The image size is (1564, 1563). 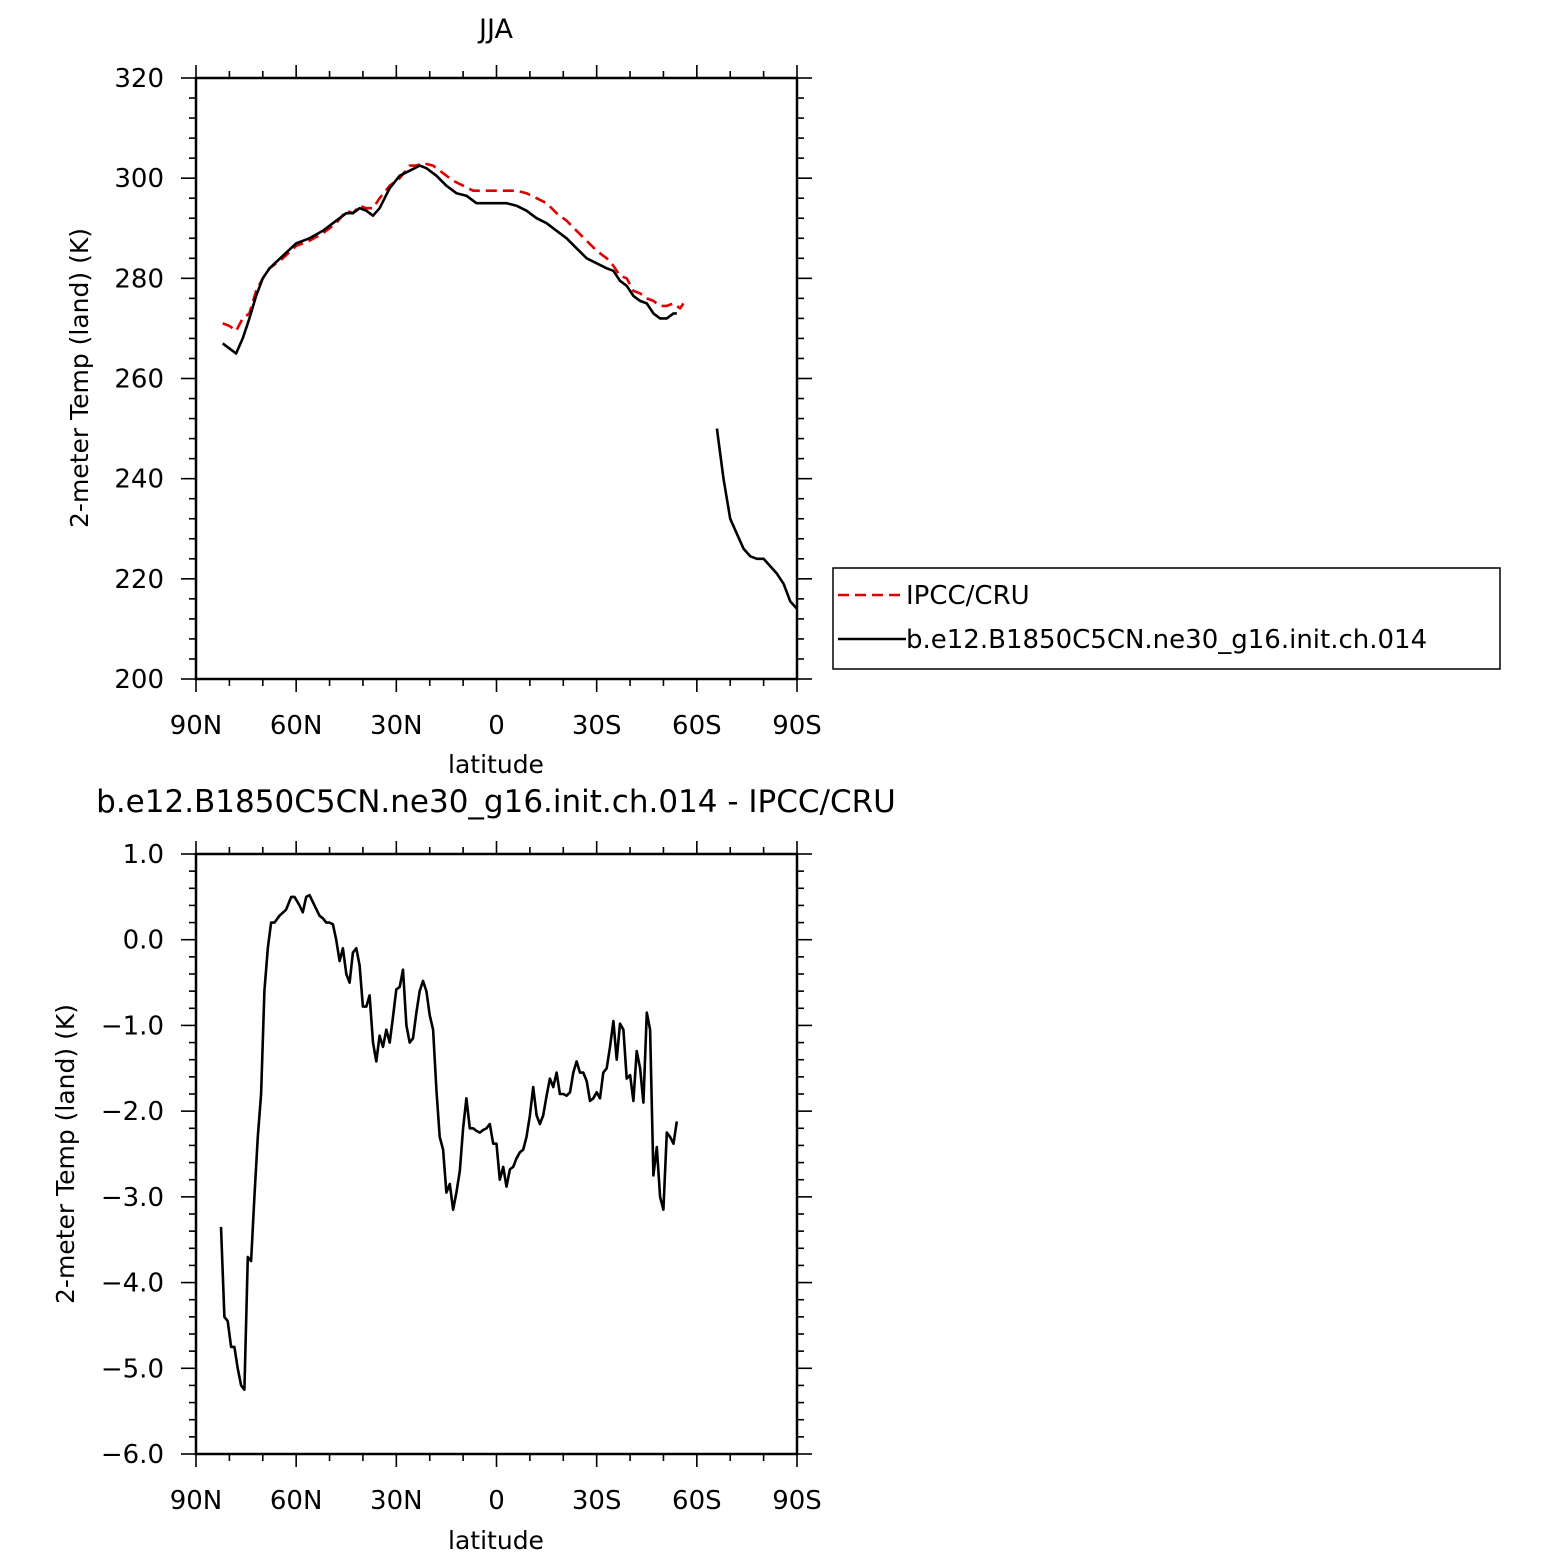 I want to click on top-x-tick-label: 60S, so click(x=697, y=726).